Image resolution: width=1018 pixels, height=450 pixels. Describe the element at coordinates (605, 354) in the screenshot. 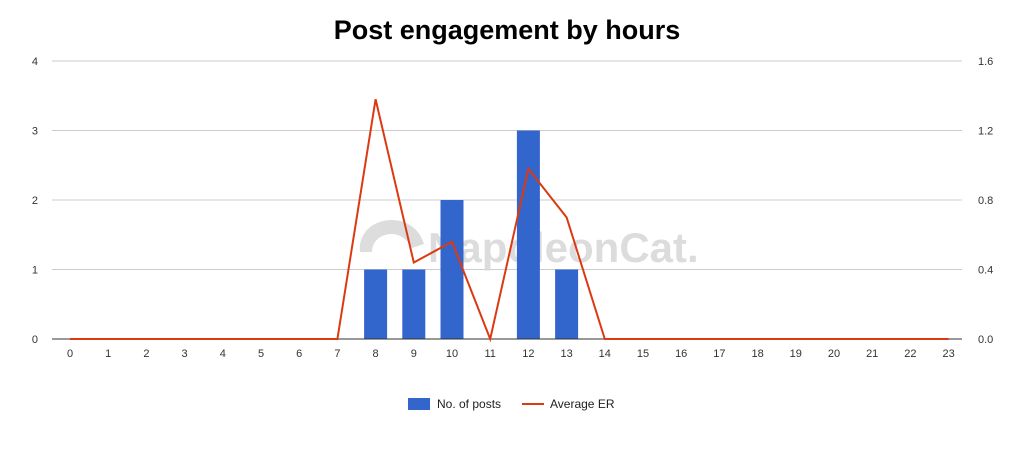

I see `x-tick-label: 14` at that location.